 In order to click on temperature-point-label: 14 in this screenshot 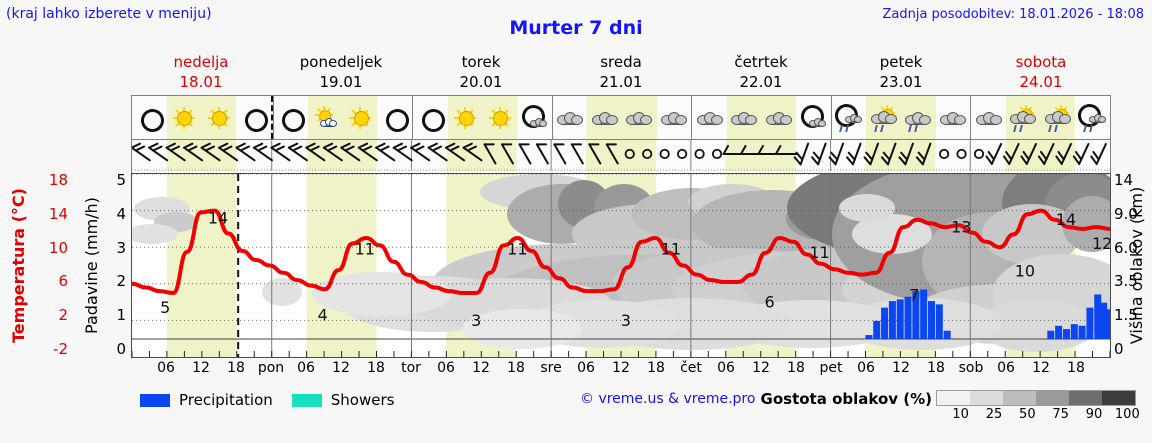, I will do `click(1066, 219)`.